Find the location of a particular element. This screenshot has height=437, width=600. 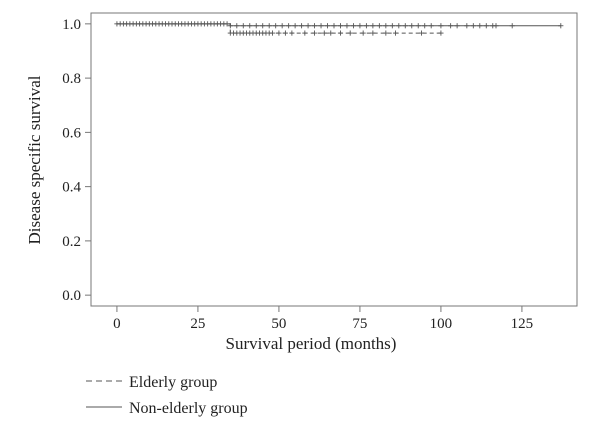

x-tick-label: 125 is located at coordinates (522, 324).